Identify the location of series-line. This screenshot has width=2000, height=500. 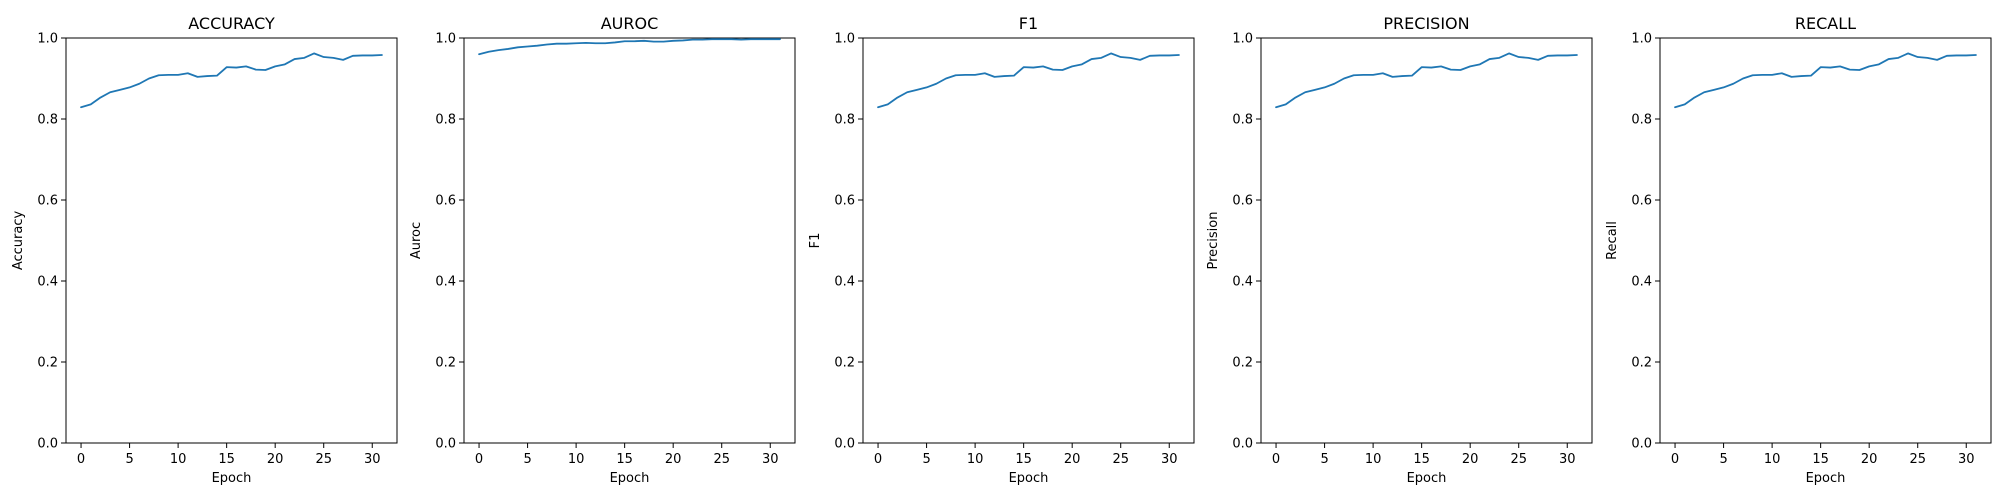
(1426, 80).